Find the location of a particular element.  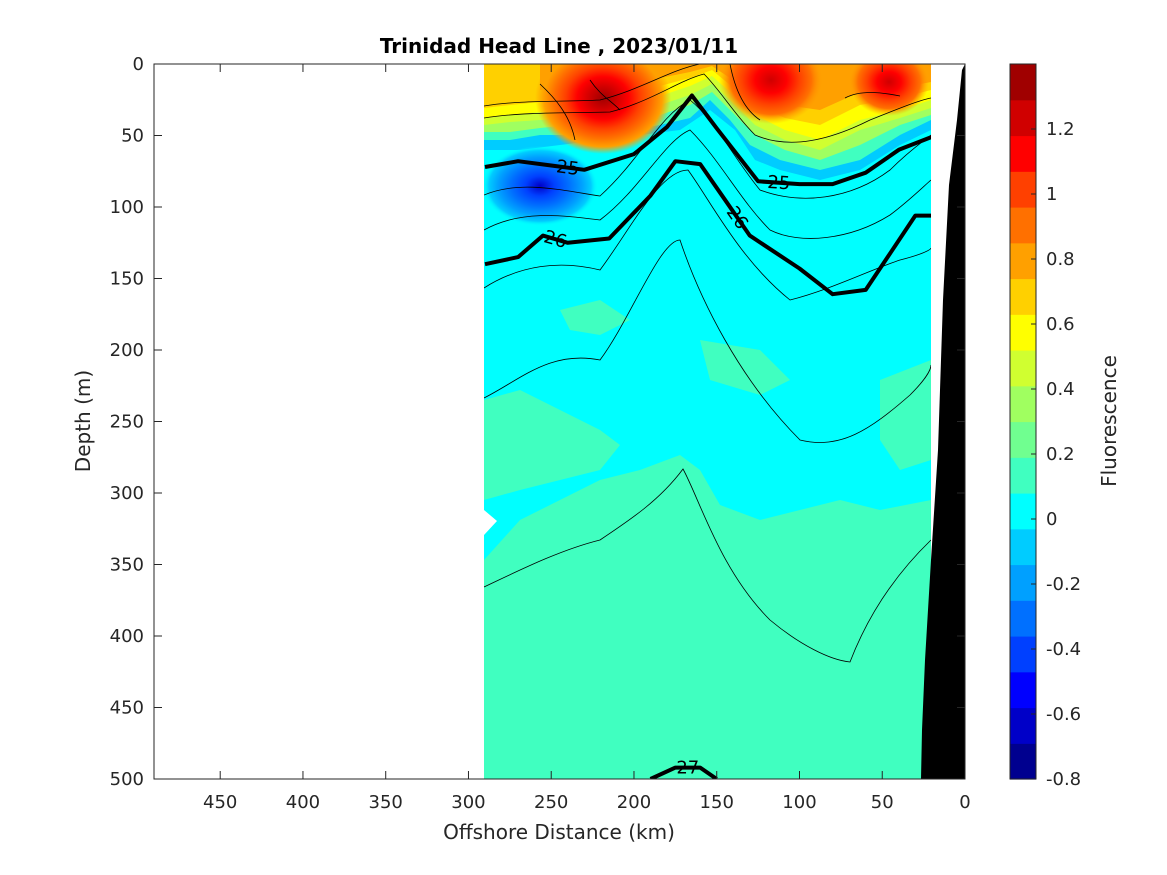

x-tick-label: 200 is located at coordinates (634, 802).